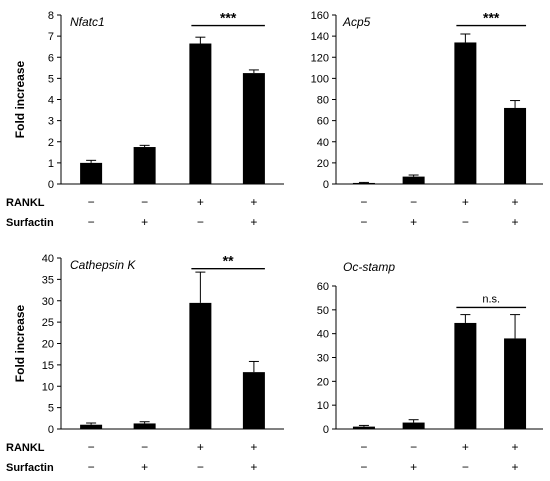 The image size is (550, 481). What do you see at coordinates (48, 280) in the screenshot?
I see `y-tick-label: 35` at bounding box center [48, 280].